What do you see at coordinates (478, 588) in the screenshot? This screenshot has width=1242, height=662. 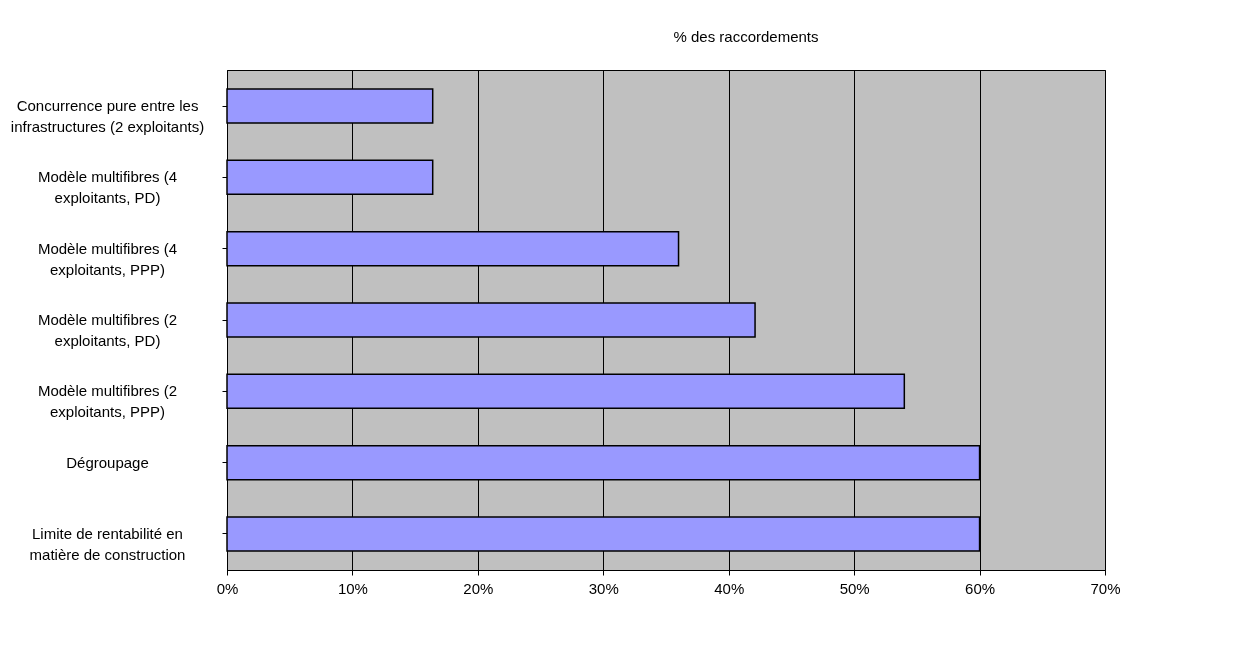 I see `x-tick-label: 20%` at bounding box center [478, 588].